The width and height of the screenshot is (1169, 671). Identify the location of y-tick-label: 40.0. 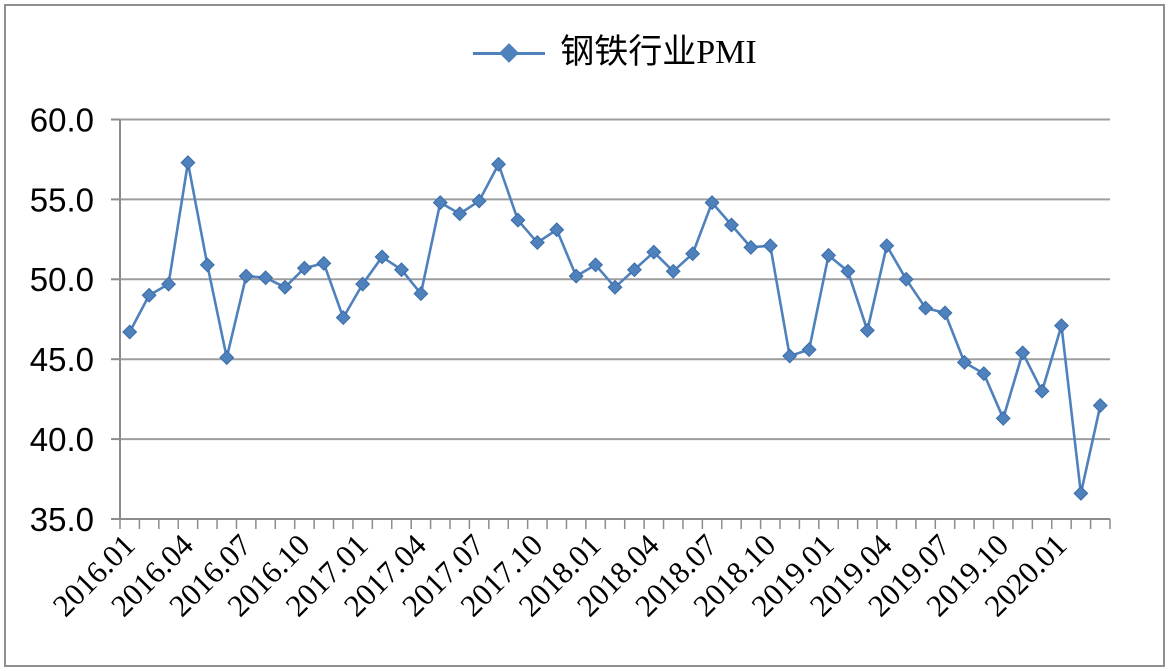
(62, 439).